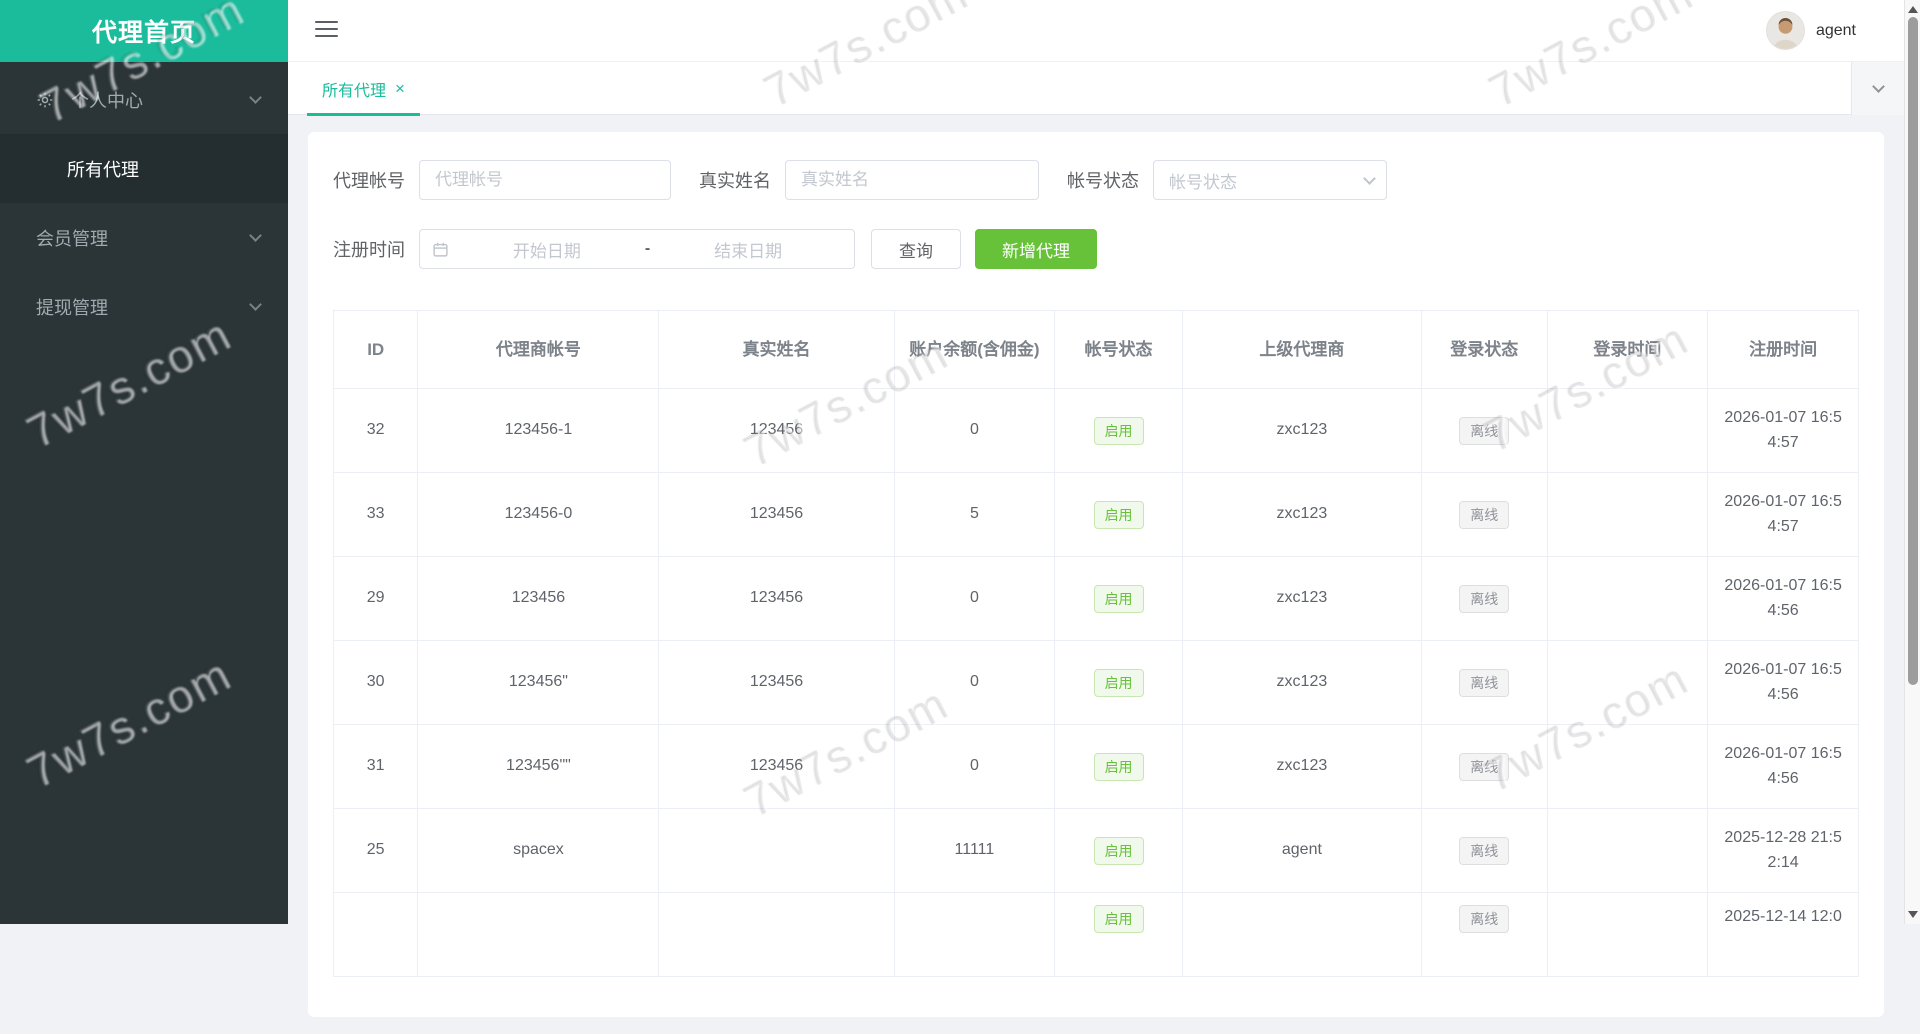 The width and height of the screenshot is (1920, 1034). What do you see at coordinates (1036, 249) in the screenshot?
I see `add-agent-button: 新增代理` at bounding box center [1036, 249].